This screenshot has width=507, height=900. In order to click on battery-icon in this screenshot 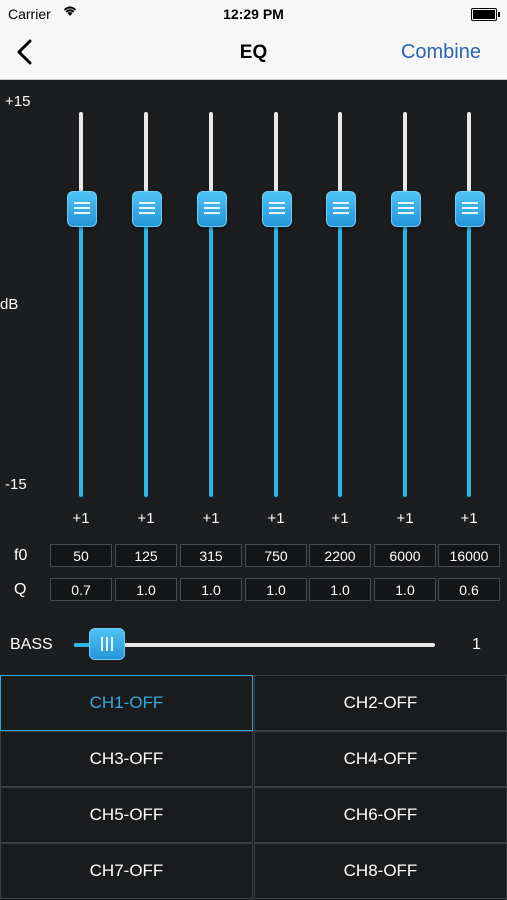, I will do `click(485, 14)`.